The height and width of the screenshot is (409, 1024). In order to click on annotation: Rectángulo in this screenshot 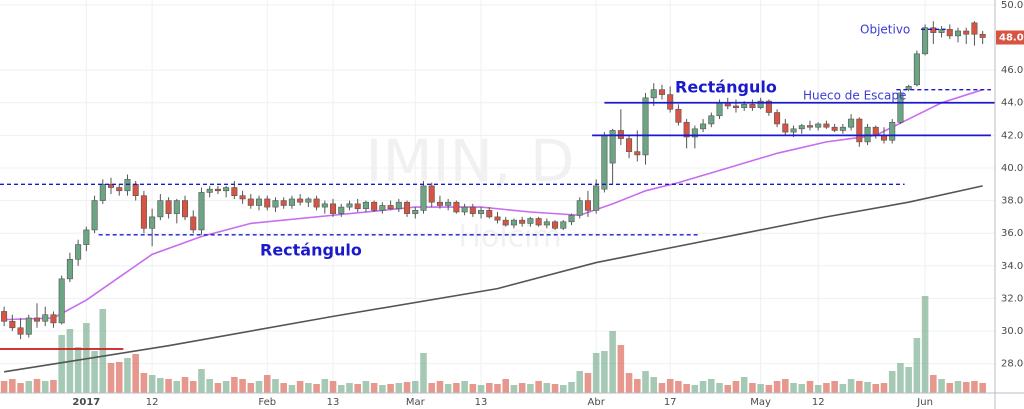, I will do `click(726, 87)`.